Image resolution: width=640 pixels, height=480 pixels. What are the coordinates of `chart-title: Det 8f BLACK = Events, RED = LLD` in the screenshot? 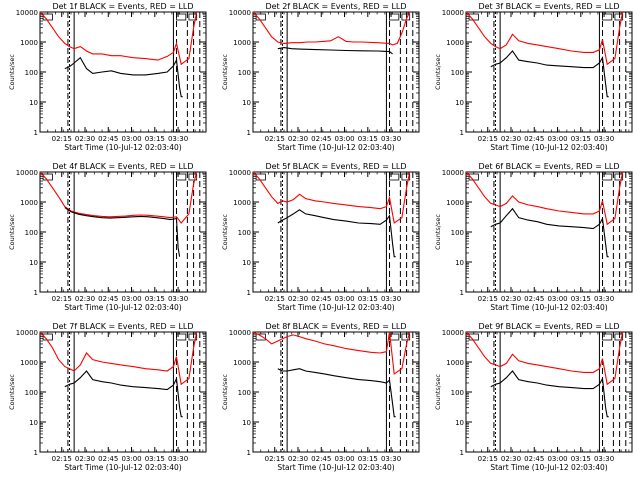 It's located at (335, 326).